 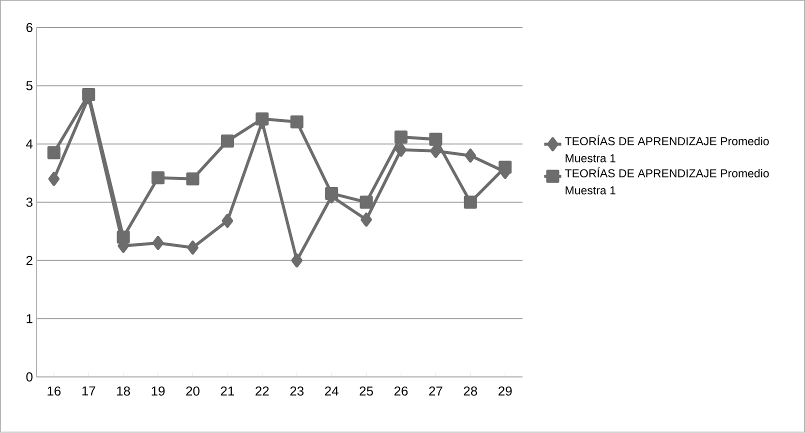 What do you see at coordinates (471, 391) in the screenshot?
I see `x-tick-label: 28` at bounding box center [471, 391].